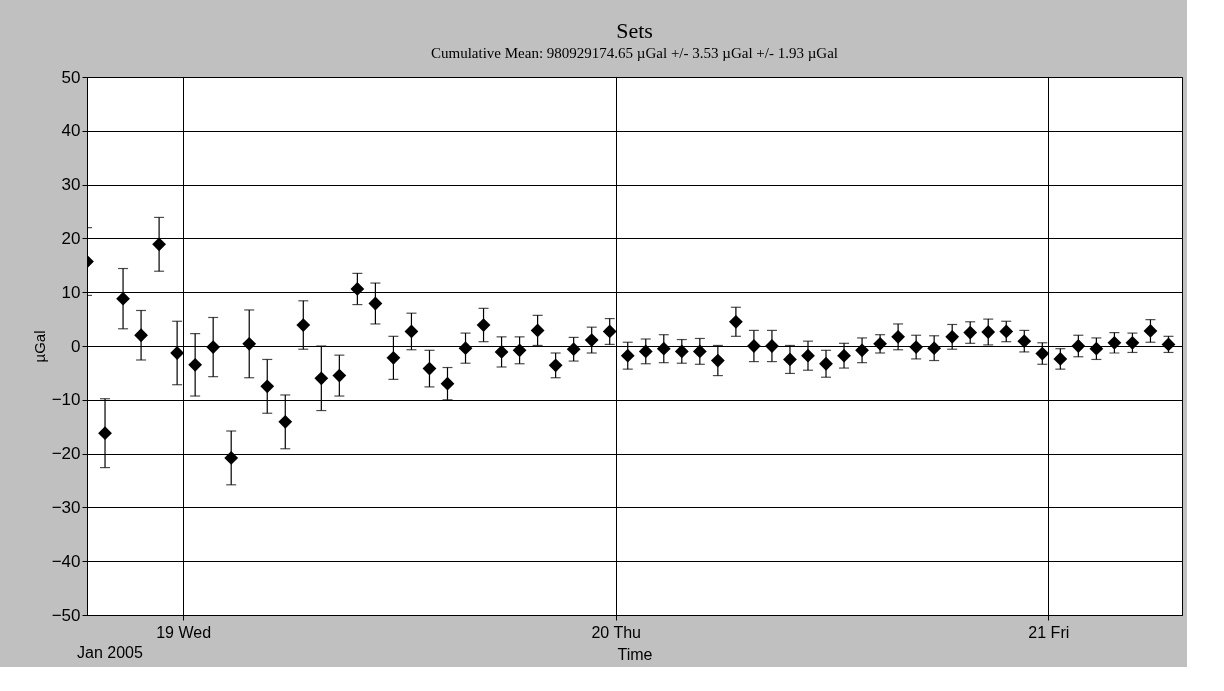 This screenshot has height=691, width=1224. I want to click on y-tick-label: 10, so click(71, 292).